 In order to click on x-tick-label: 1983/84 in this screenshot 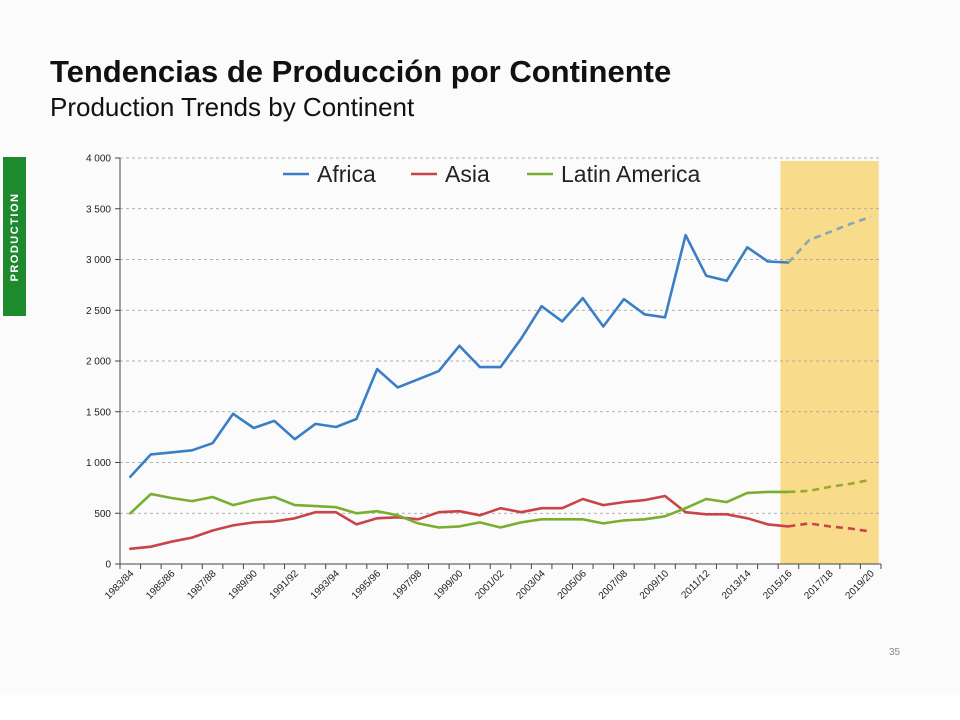, I will do `click(120, 585)`.